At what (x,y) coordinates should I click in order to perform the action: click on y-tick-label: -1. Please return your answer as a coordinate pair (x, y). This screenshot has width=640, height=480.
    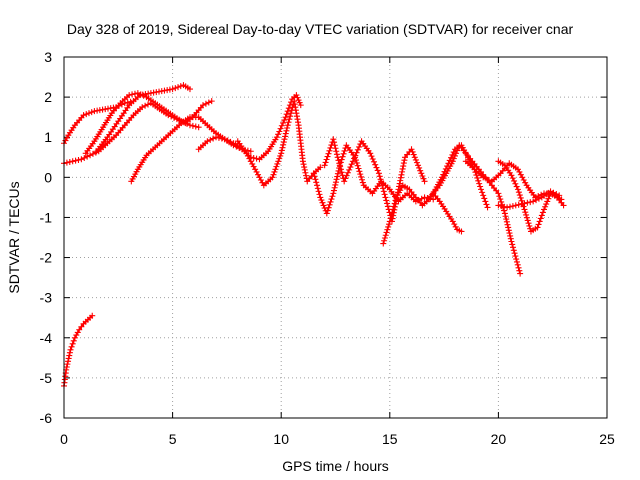
    Looking at the image, I should click on (46, 217).